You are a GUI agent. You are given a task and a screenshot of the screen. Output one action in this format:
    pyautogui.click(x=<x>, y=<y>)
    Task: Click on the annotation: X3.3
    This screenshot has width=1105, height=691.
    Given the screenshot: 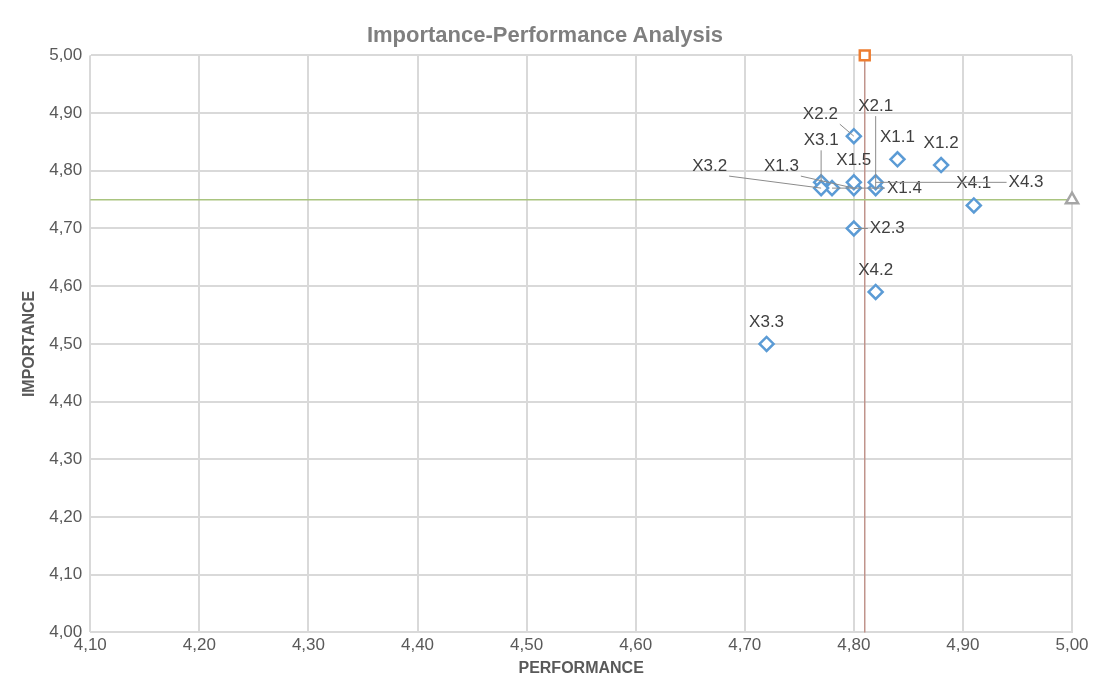 What is the action you would take?
    pyautogui.click(x=767, y=321)
    